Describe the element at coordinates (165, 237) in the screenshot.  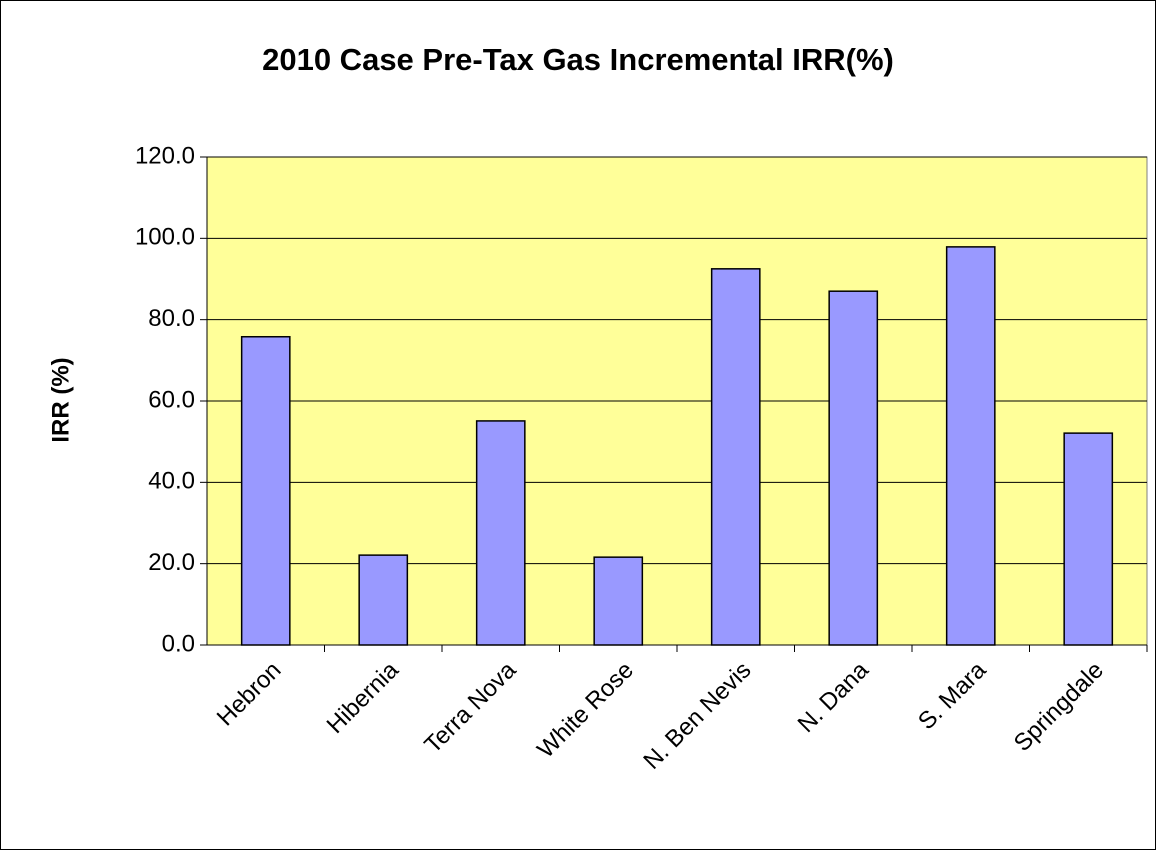
I see `y-tick-label: 100.0` at that location.